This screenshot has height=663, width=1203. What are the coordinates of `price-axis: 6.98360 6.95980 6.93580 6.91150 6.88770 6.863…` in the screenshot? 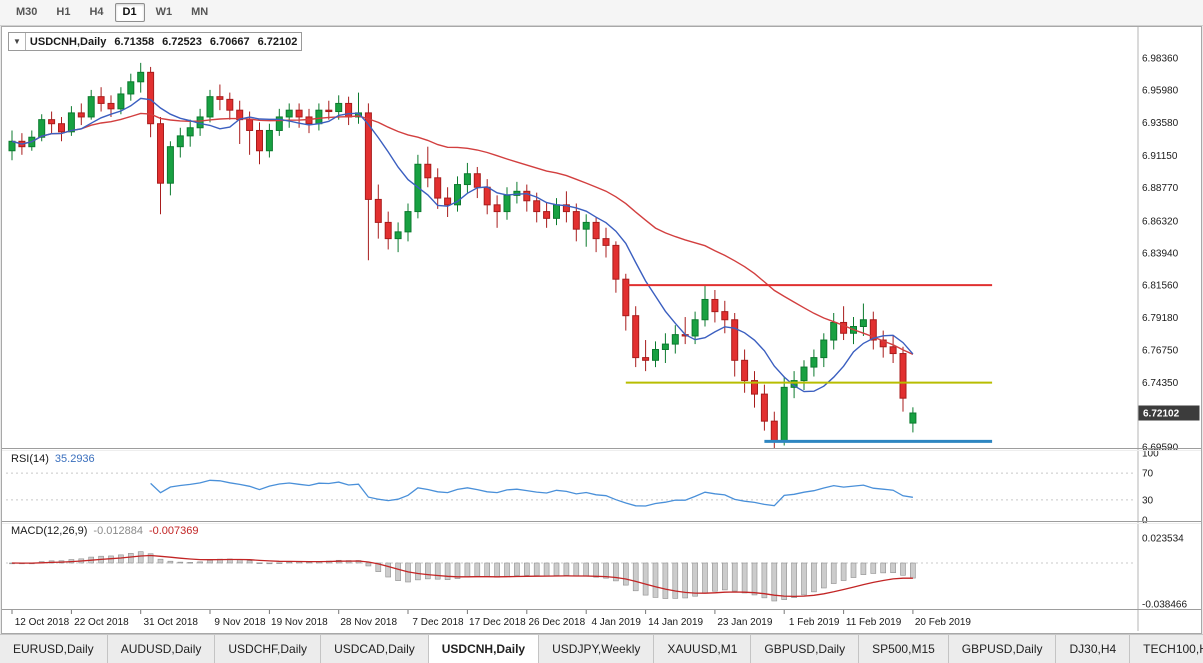 It's located at (1168, 329).